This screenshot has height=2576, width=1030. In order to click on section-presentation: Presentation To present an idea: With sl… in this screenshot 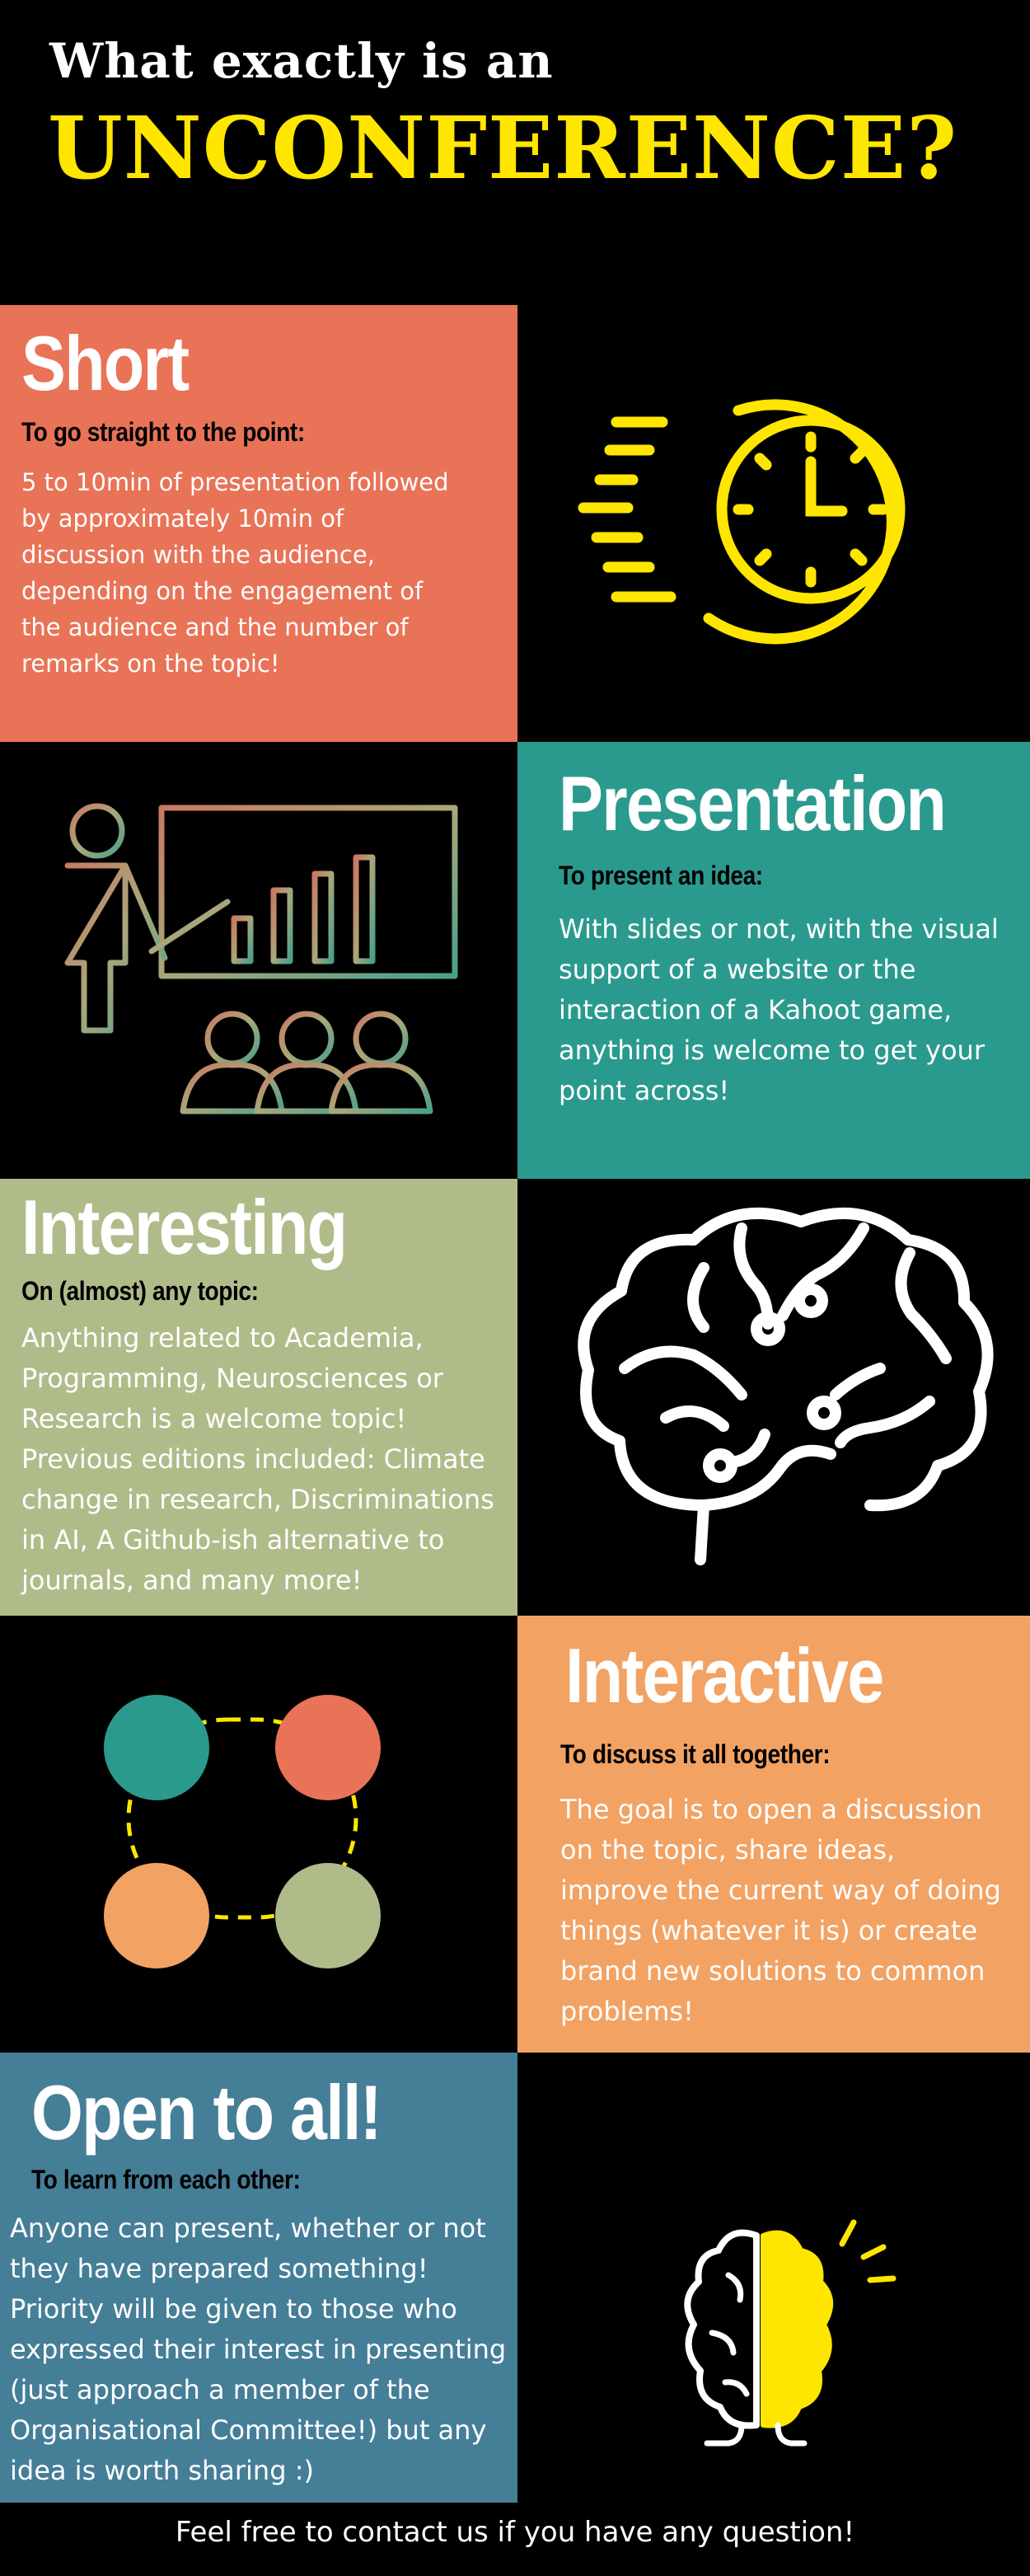, I will do `click(773, 961)`.